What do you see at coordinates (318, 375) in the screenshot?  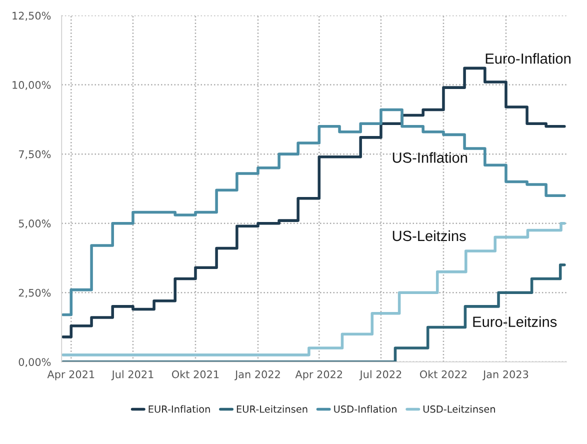 I see `x-tick-label: Apr 2022` at bounding box center [318, 375].